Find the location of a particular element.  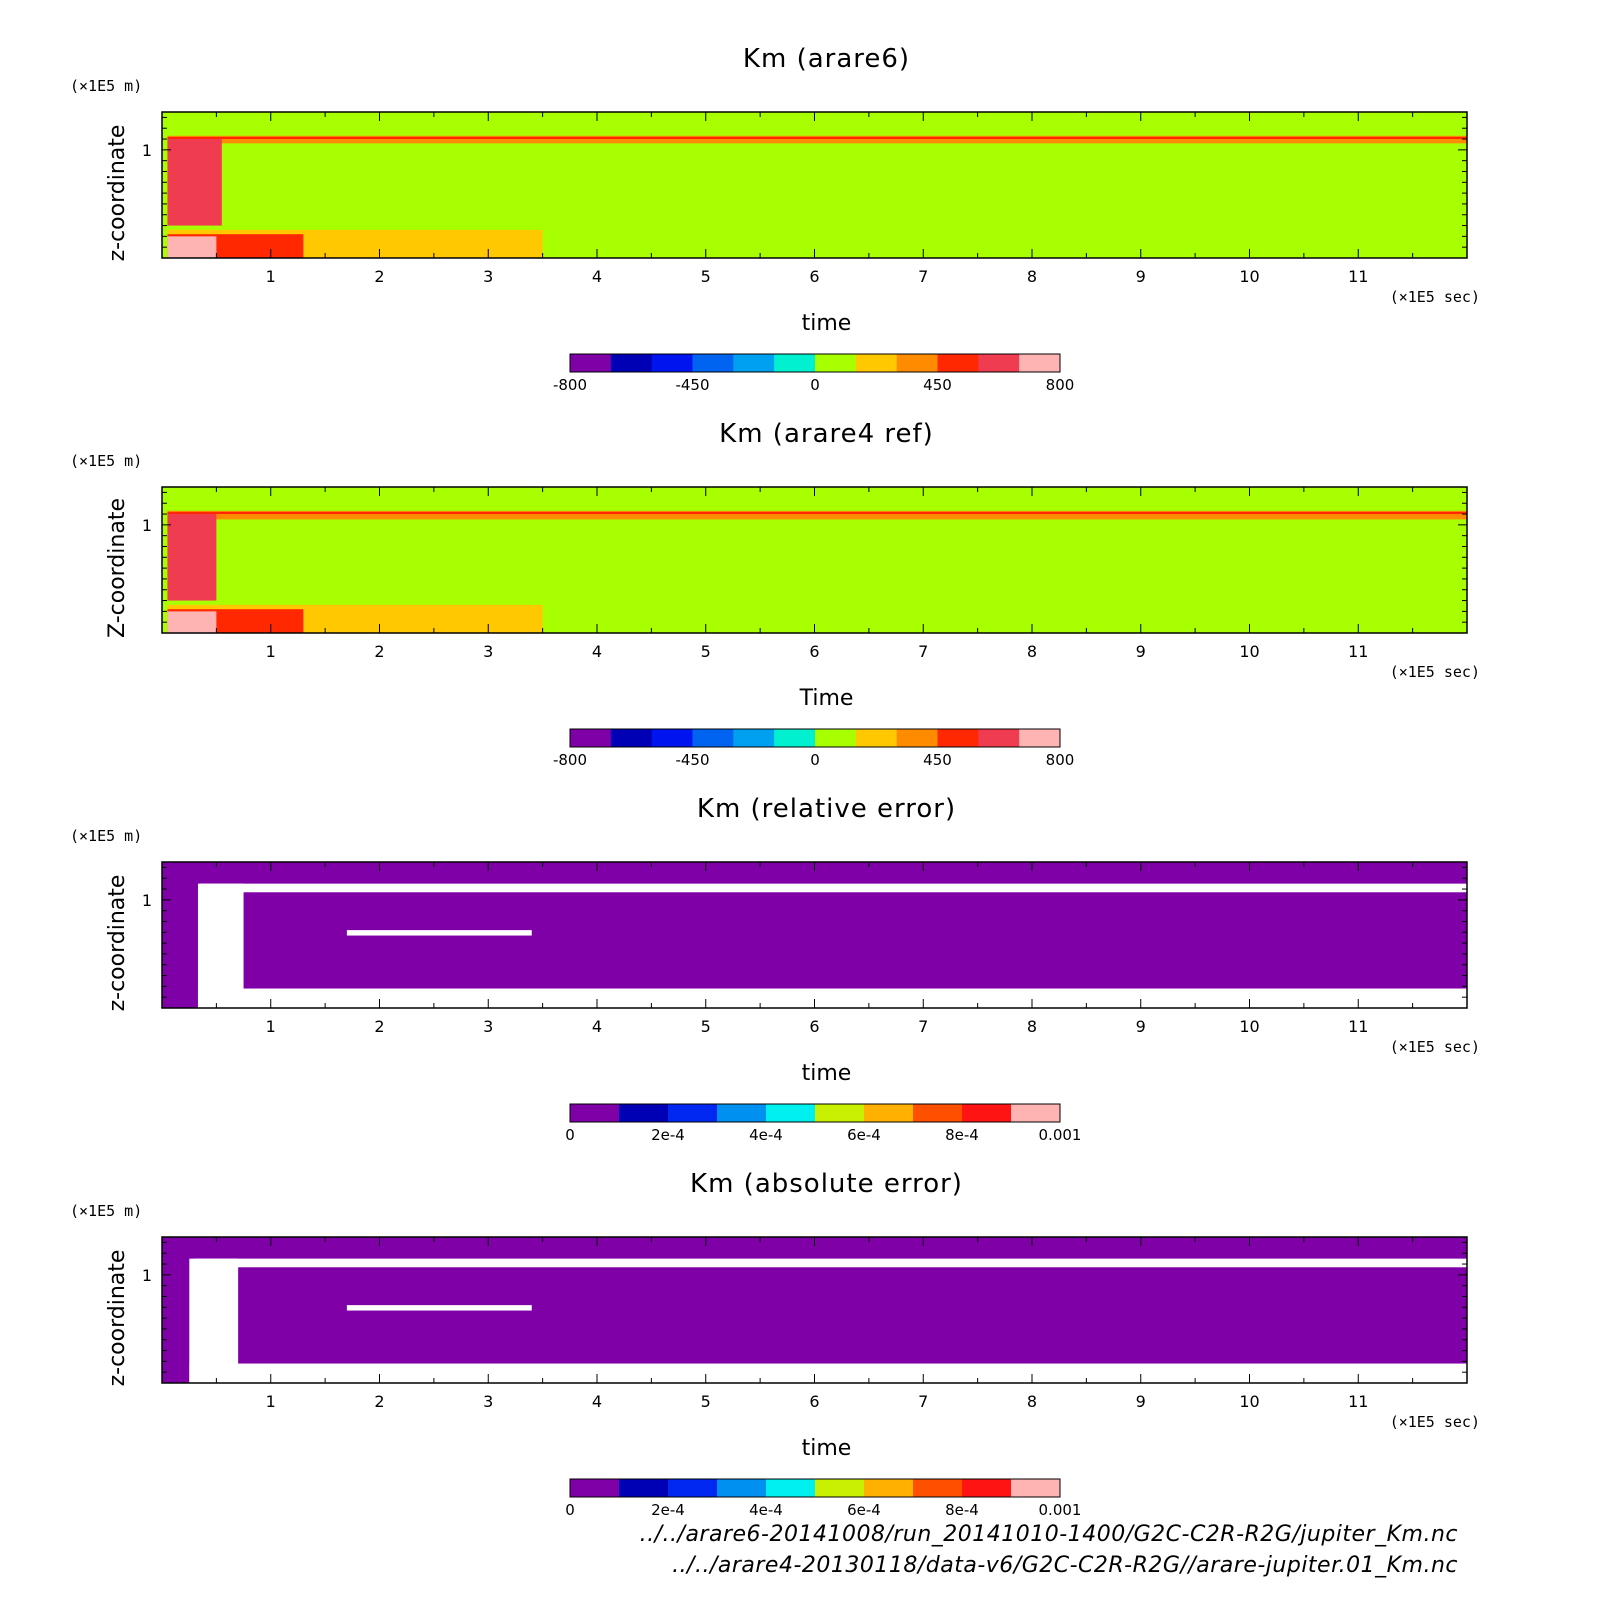

x-tick-label: 6 is located at coordinates (814, 1026).